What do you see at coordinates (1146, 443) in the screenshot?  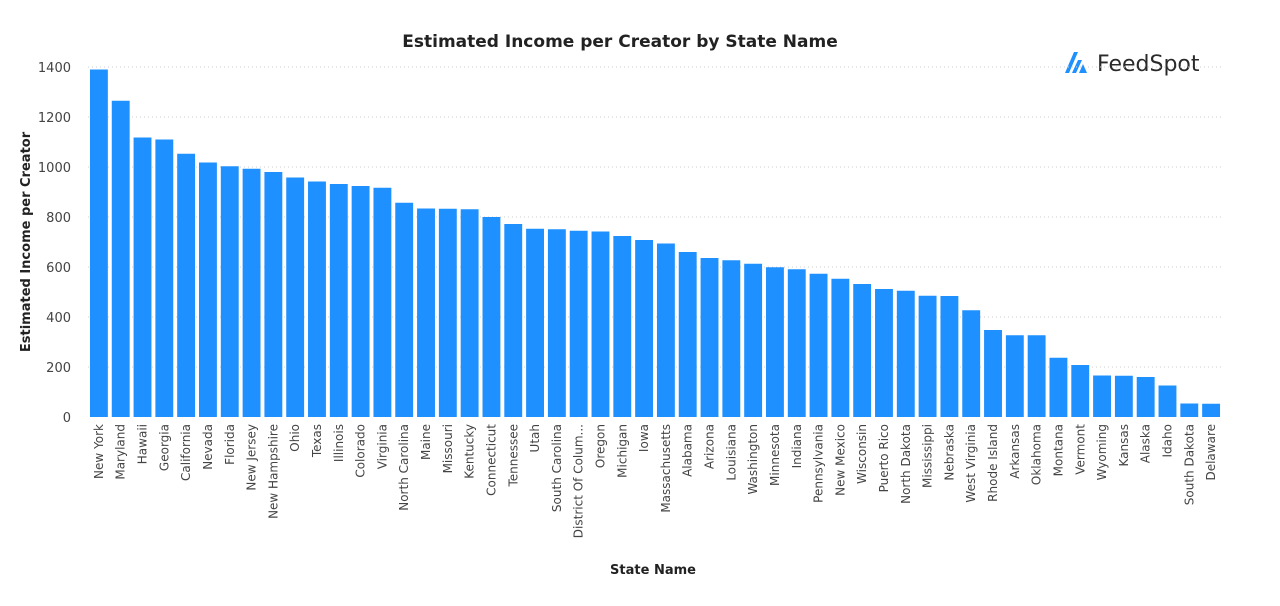 I see `x-tick-label: Alaska` at bounding box center [1146, 443].